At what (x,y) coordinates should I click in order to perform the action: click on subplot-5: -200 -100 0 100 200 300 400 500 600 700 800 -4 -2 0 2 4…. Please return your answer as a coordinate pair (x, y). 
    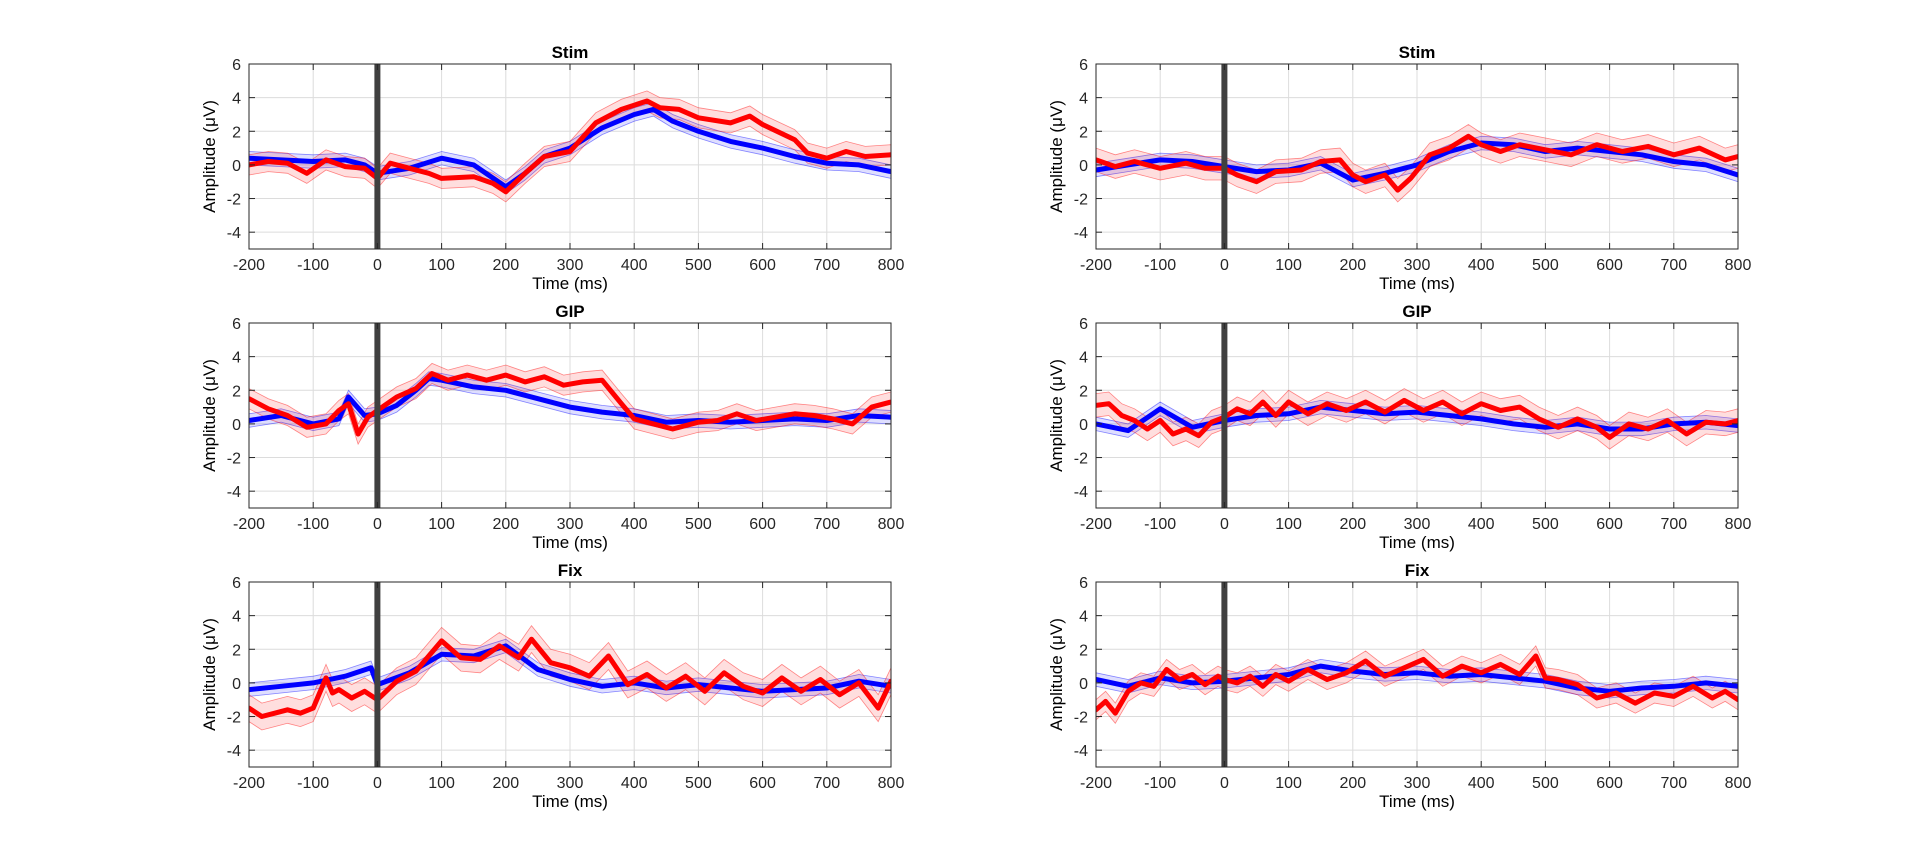
    Looking at the image, I should click on (552, 686).